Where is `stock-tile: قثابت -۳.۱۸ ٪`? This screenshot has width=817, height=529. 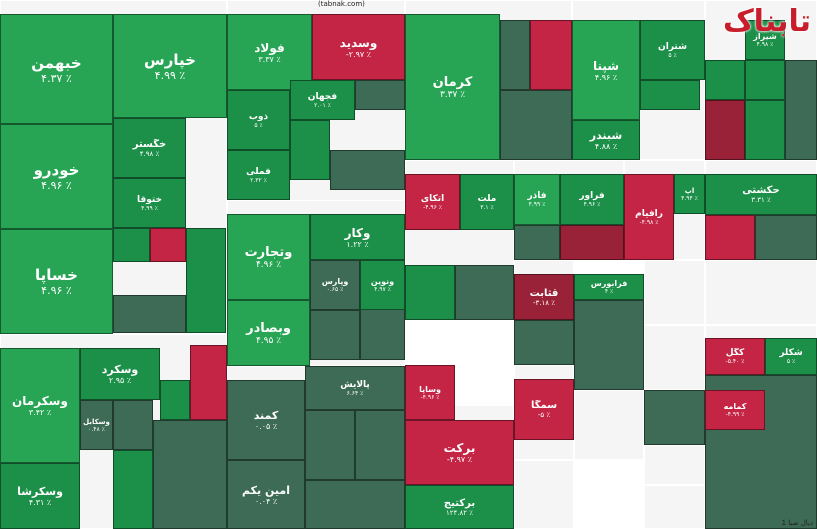 stock-tile: قثابت -۳.۱۸ ٪ is located at coordinates (544, 297).